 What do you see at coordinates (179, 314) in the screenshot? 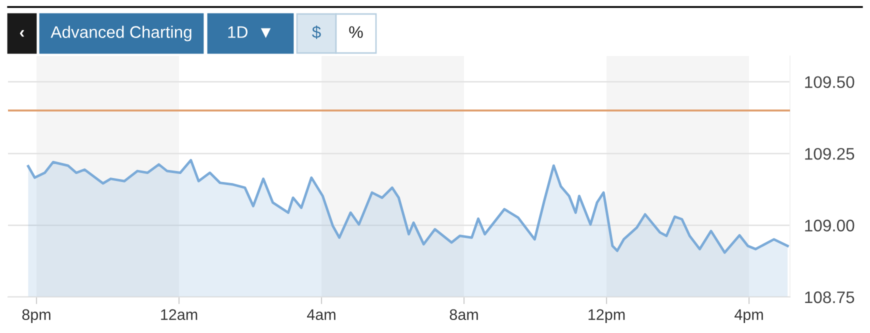
I see `x-tick-label: 12am` at bounding box center [179, 314].